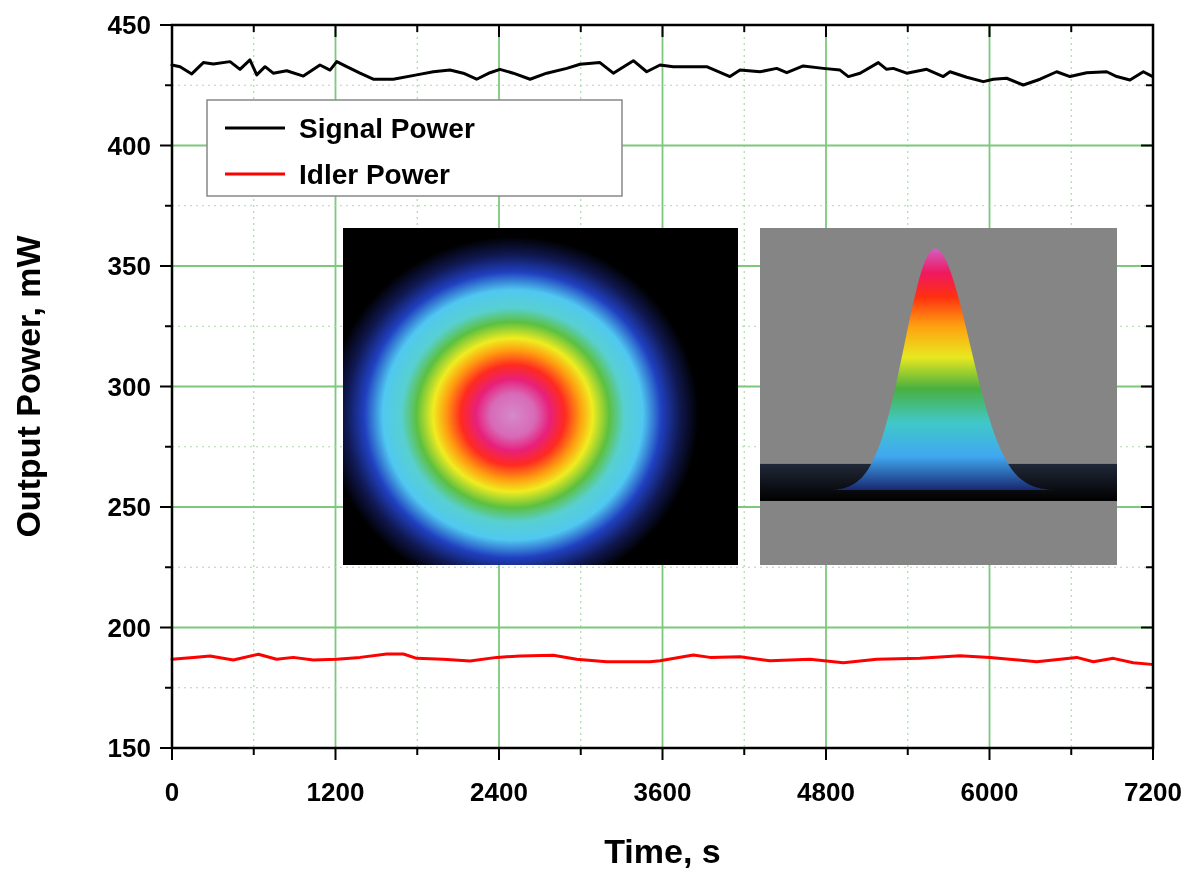 The height and width of the screenshot is (879, 1200). Describe the element at coordinates (129, 386) in the screenshot. I see `y-tick-label: 300` at that location.